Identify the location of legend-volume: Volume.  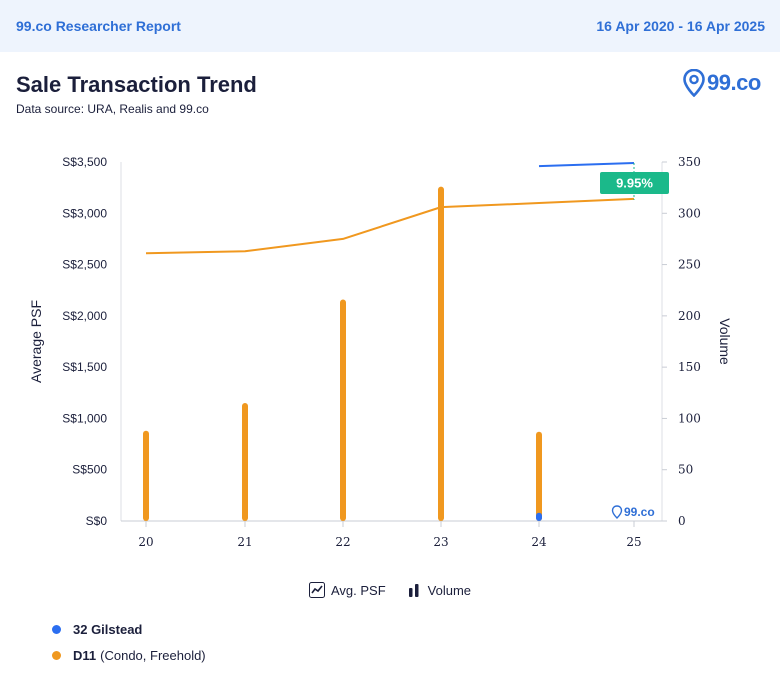
(438, 590).